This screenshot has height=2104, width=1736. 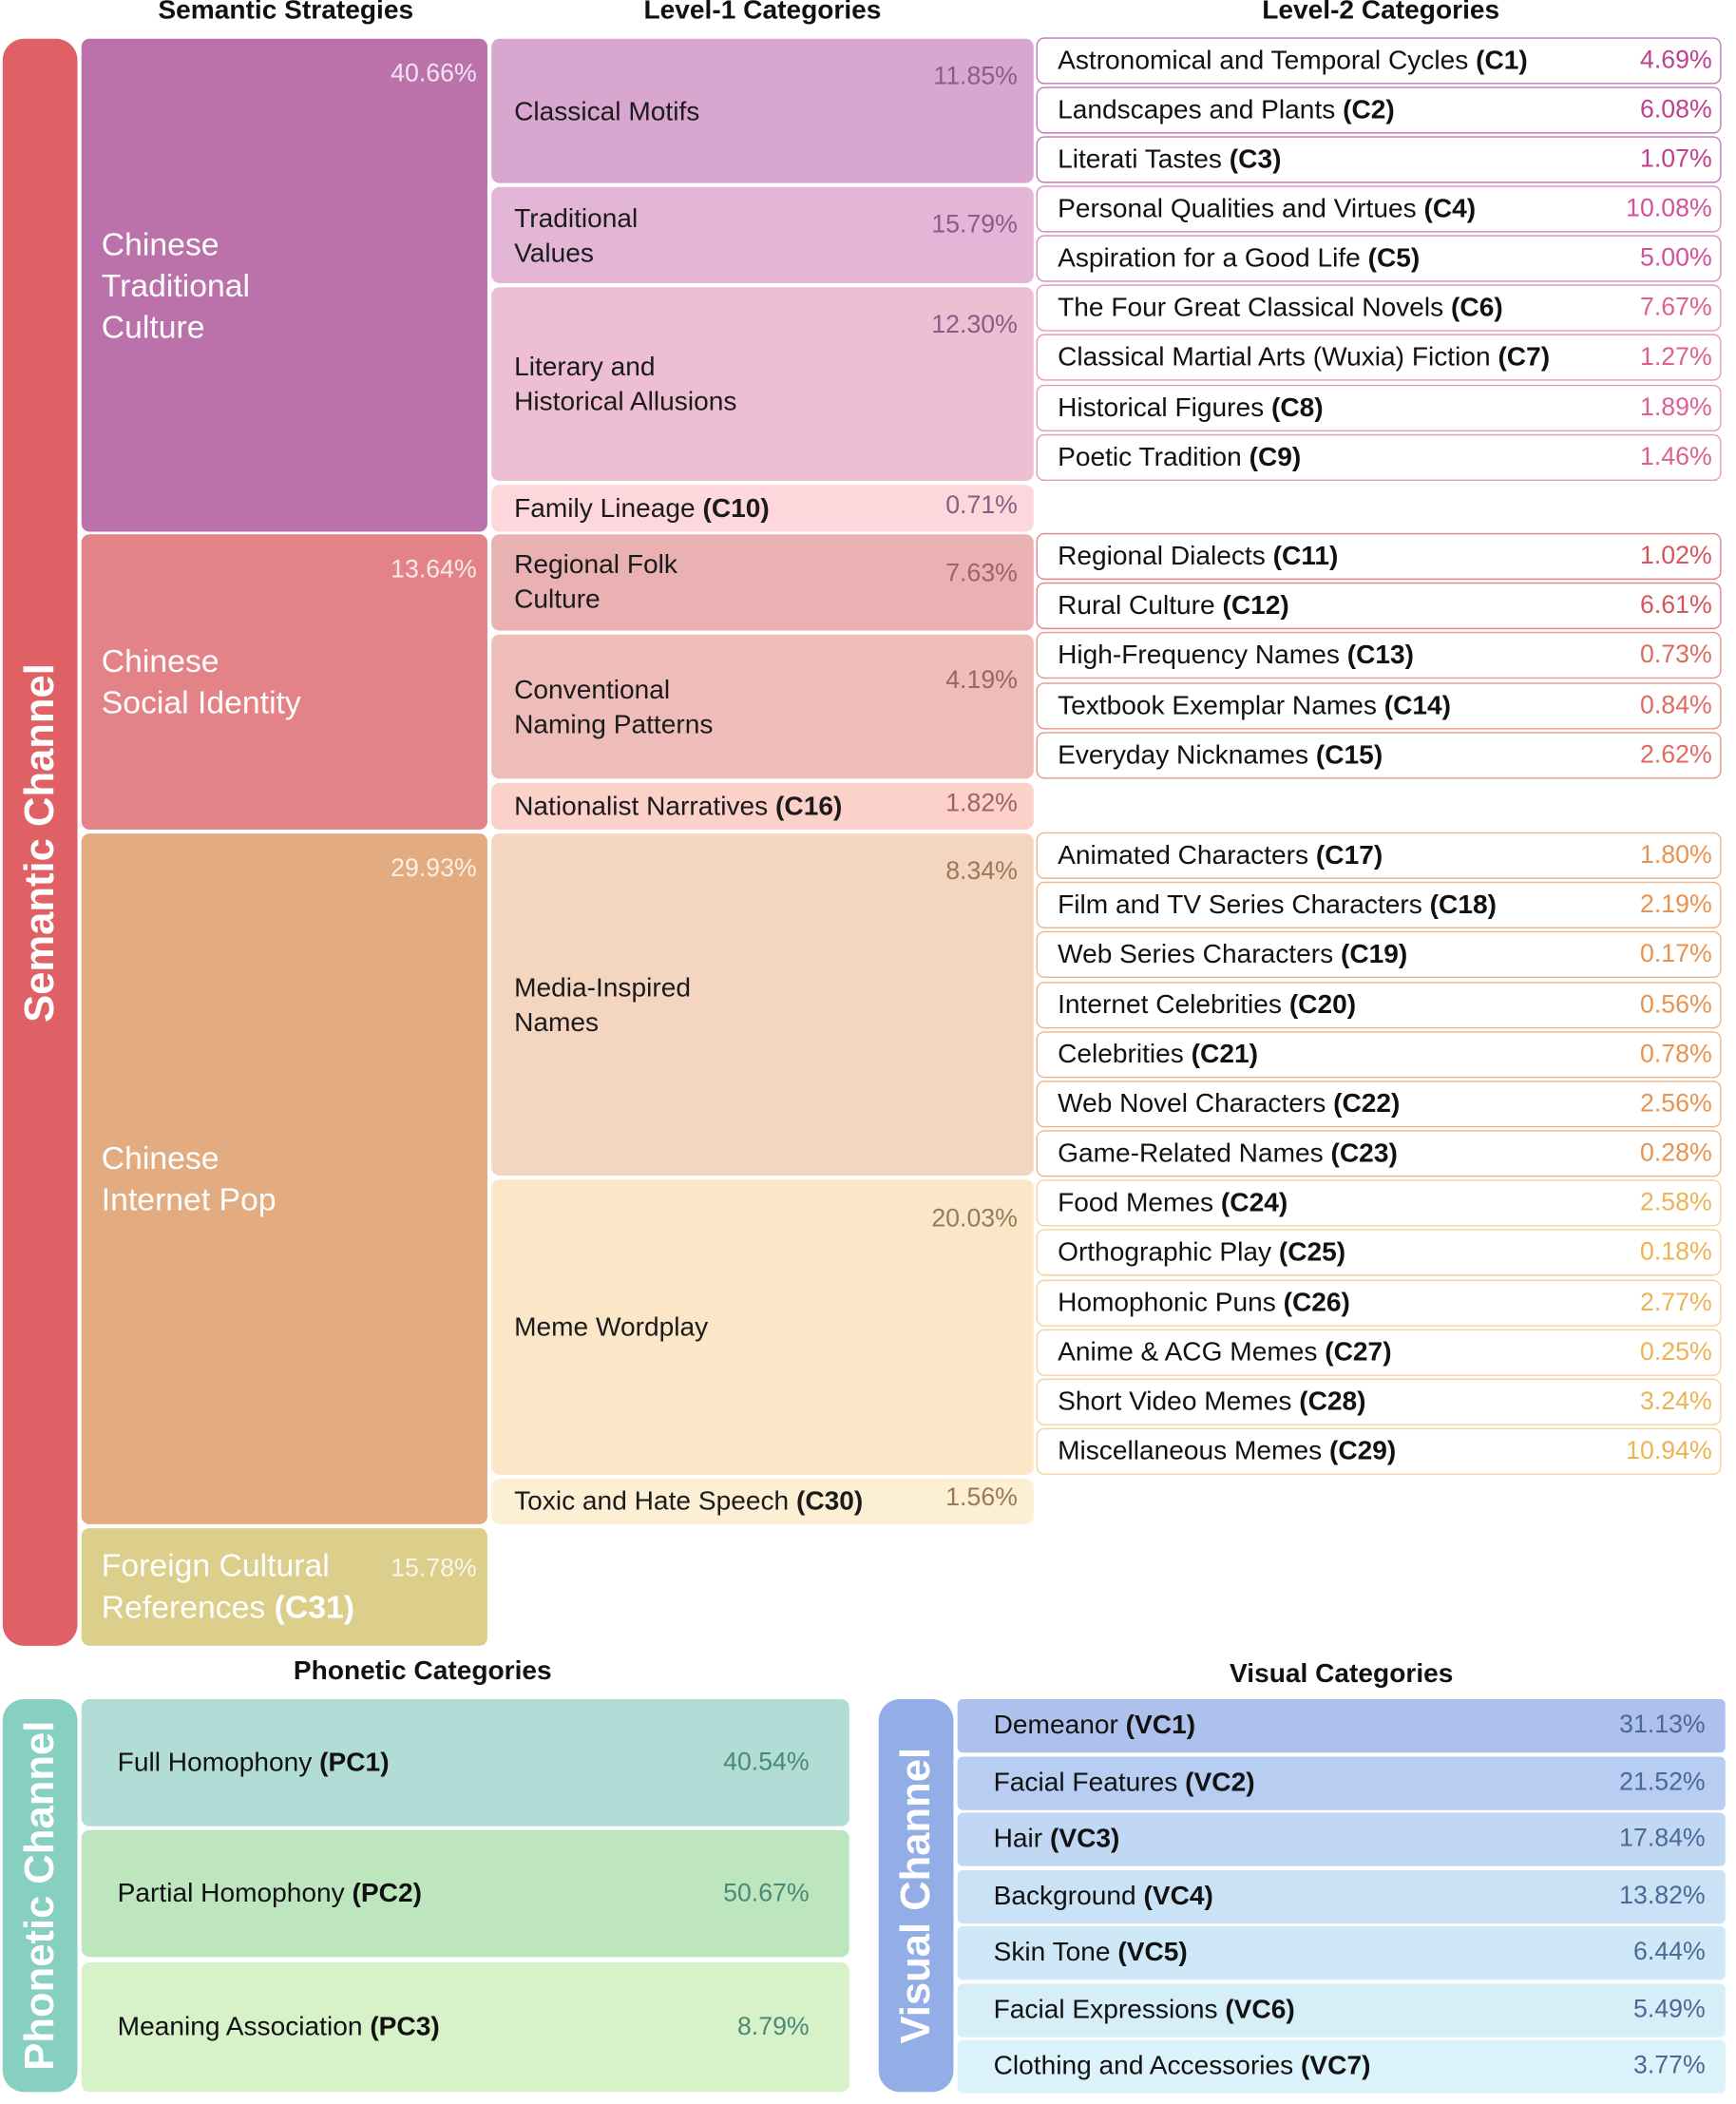 What do you see at coordinates (1676, 1401) in the screenshot?
I see `level2-percent: 3.24%` at bounding box center [1676, 1401].